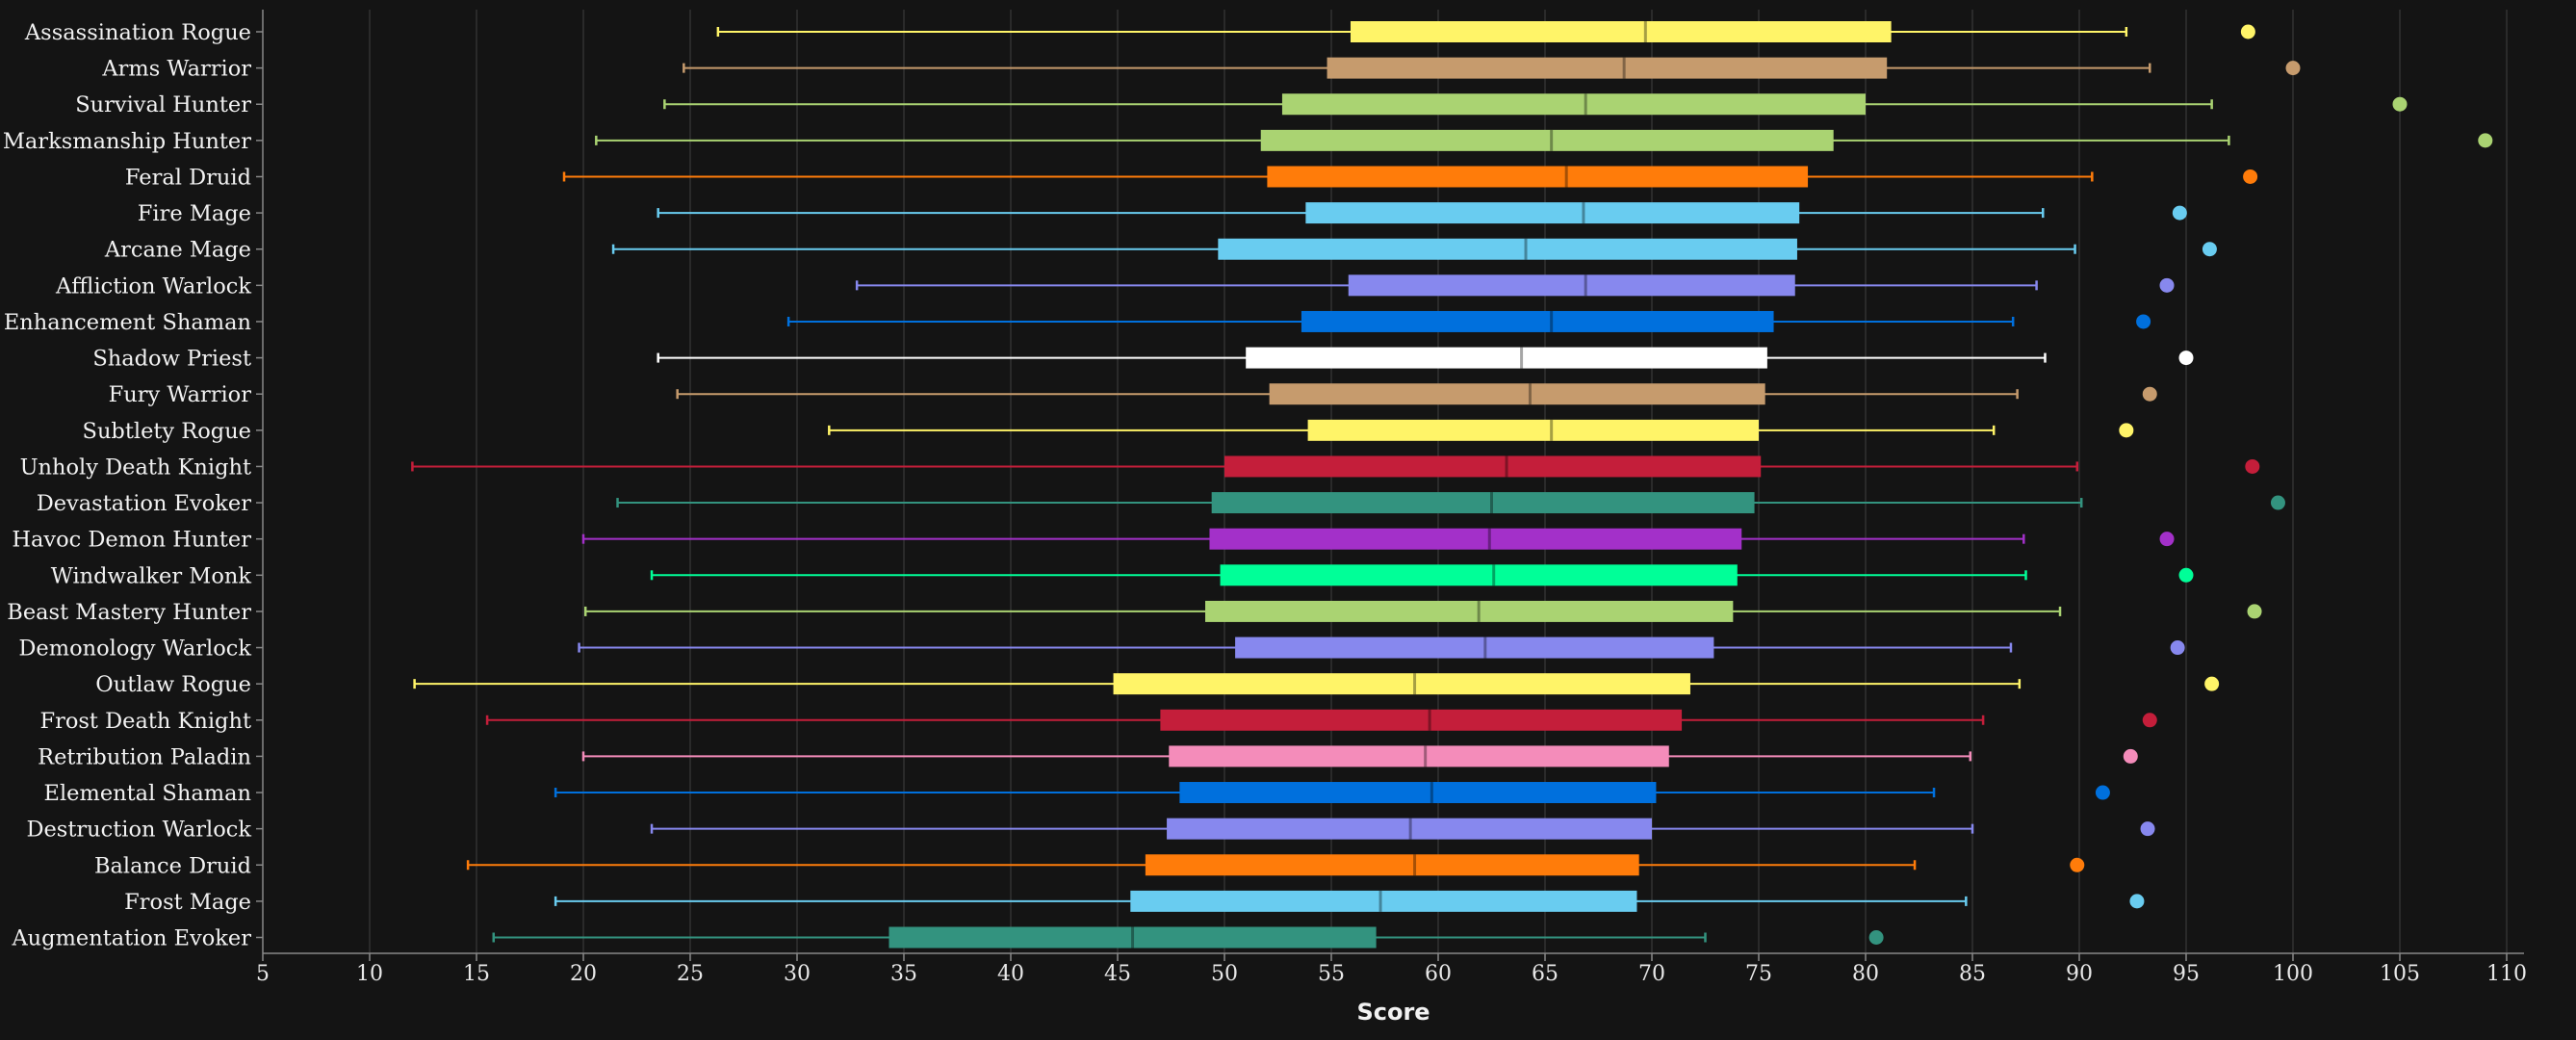 This screenshot has height=1040, width=2576. What do you see at coordinates (188, 177) in the screenshot?
I see `category-label: Feral Druid` at bounding box center [188, 177].